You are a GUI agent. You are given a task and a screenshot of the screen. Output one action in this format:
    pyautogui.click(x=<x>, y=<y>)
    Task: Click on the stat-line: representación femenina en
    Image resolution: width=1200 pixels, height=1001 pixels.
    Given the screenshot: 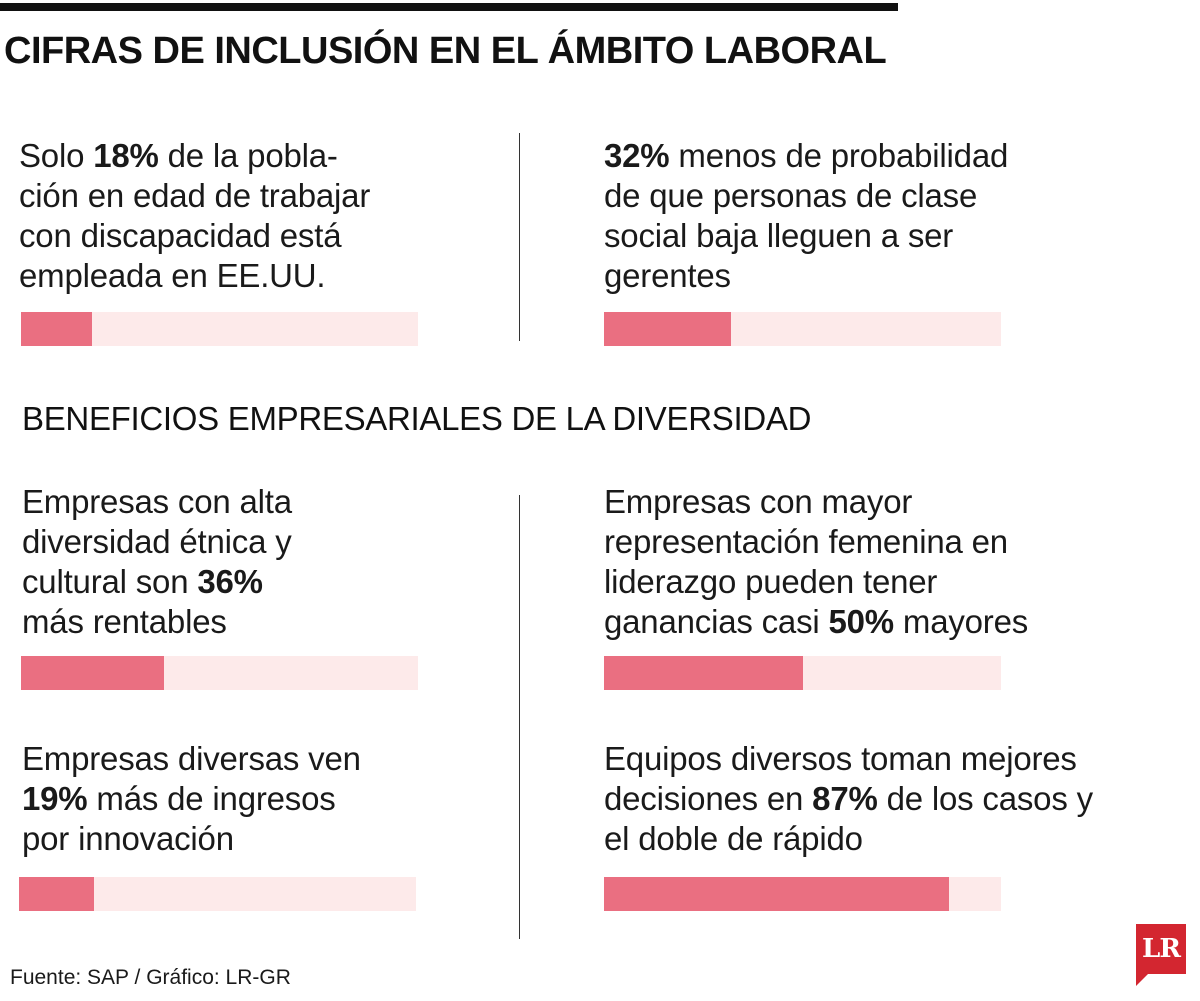 What is the action you would take?
    pyautogui.click(x=816, y=542)
    